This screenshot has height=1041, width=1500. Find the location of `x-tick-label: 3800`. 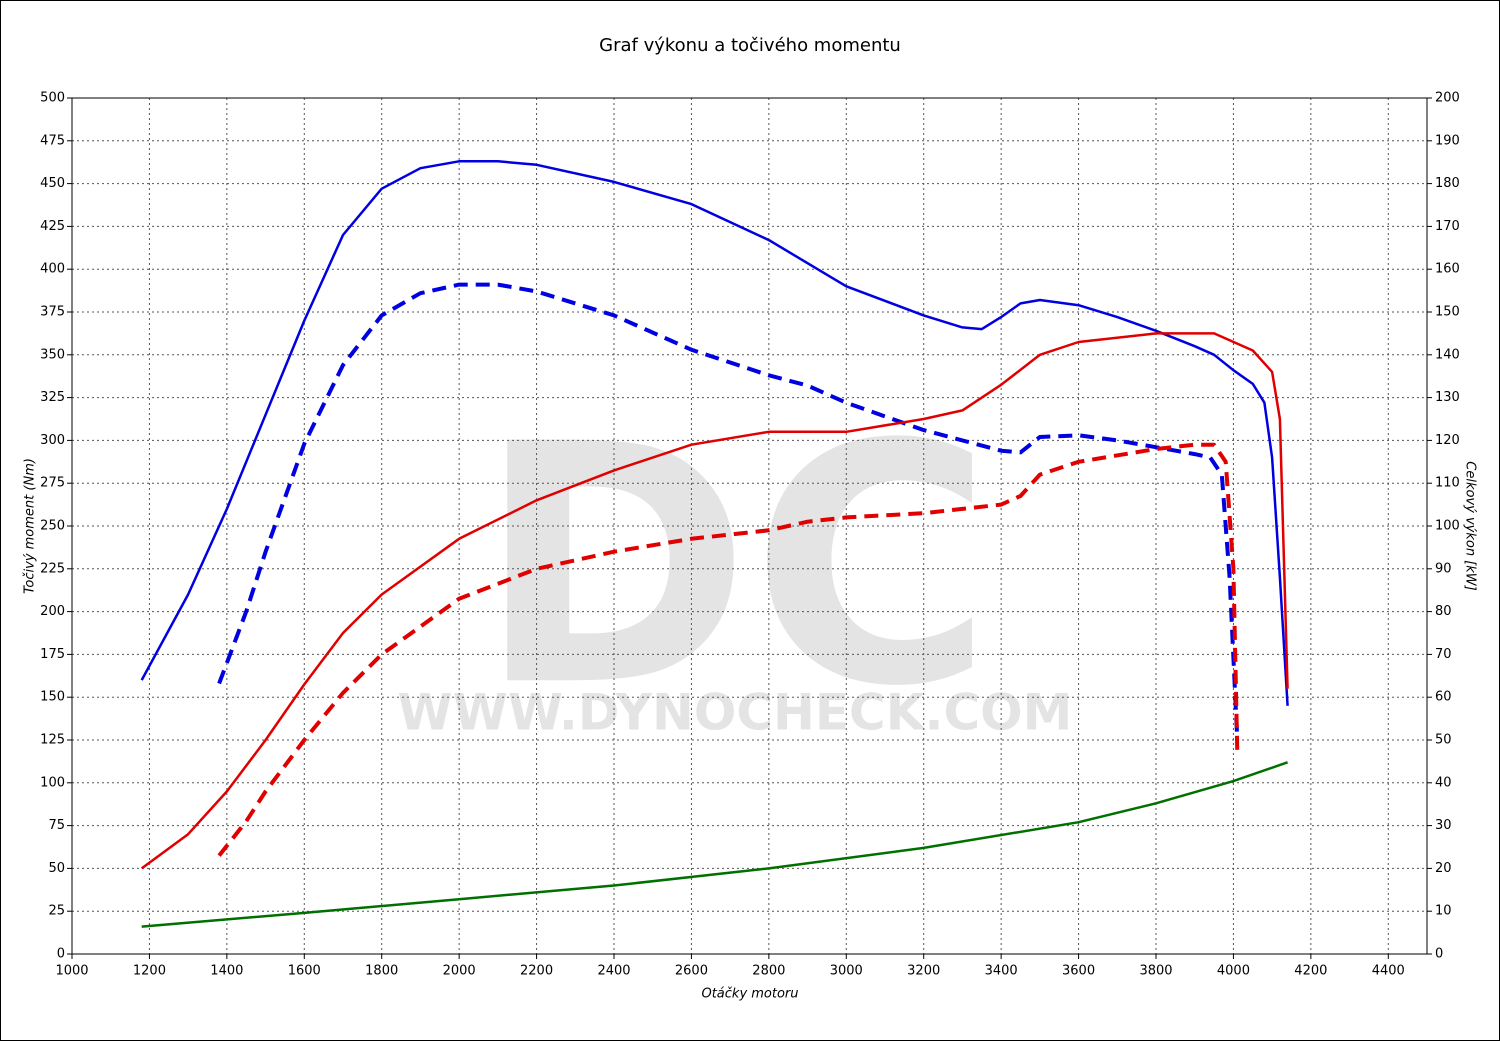

x-tick-label: 3800 is located at coordinates (1155, 971).